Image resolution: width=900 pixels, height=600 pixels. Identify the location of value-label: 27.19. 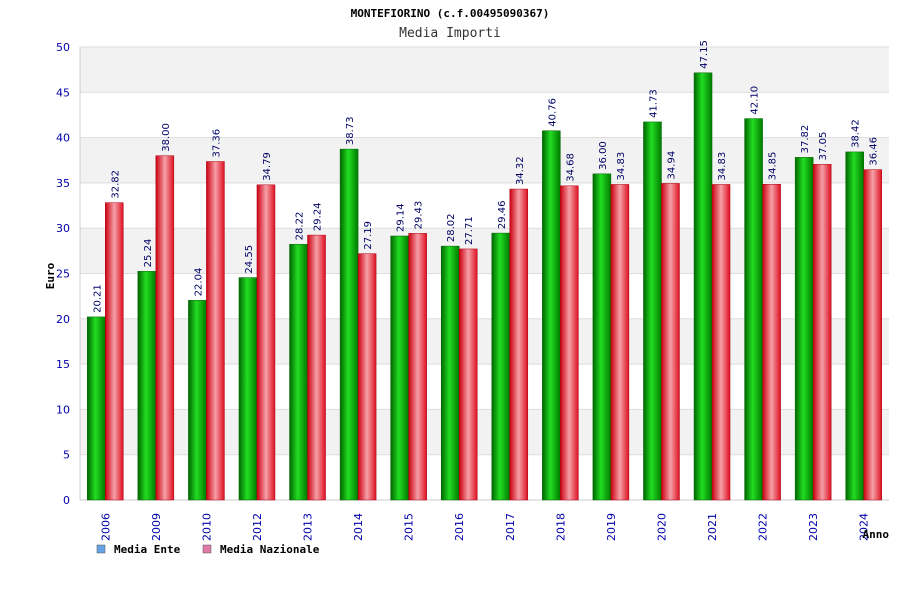
(368, 235).